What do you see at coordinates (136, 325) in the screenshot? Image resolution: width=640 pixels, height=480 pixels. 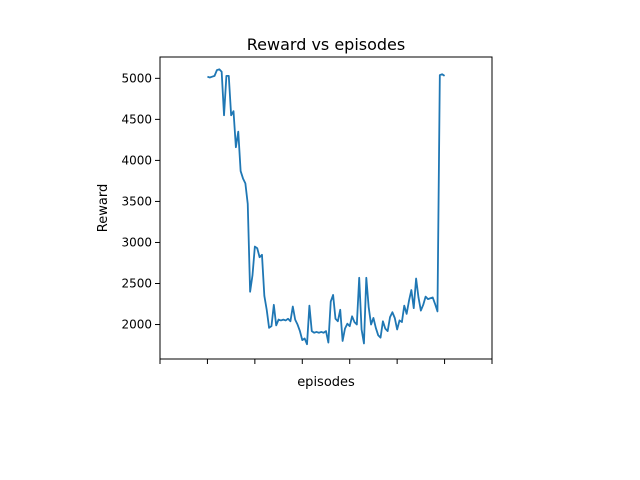 I see `y-tick-label: 2000` at bounding box center [136, 325].